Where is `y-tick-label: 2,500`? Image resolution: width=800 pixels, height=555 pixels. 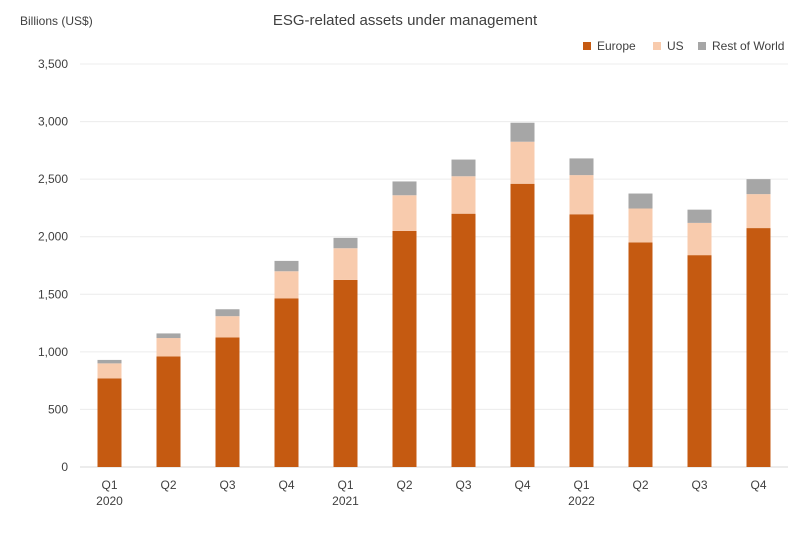 y-tick-label: 2,500 is located at coordinates (53, 179).